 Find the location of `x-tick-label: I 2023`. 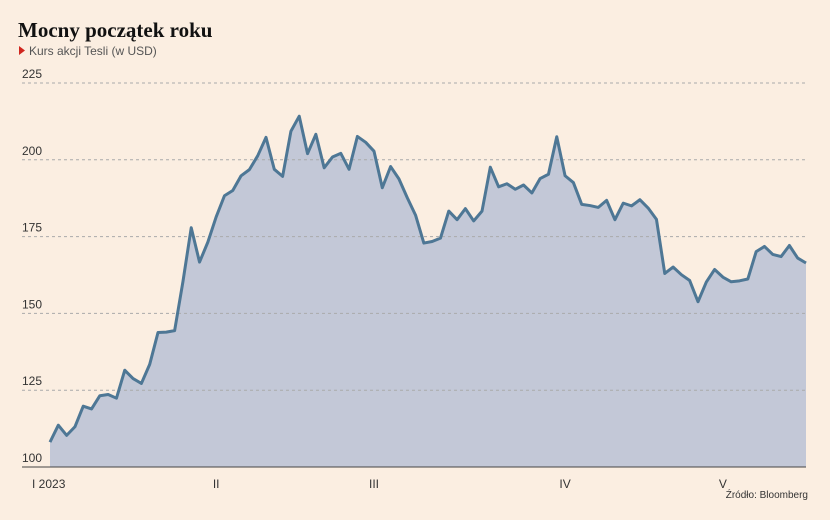

x-tick-label: I 2023 is located at coordinates (49, 484).